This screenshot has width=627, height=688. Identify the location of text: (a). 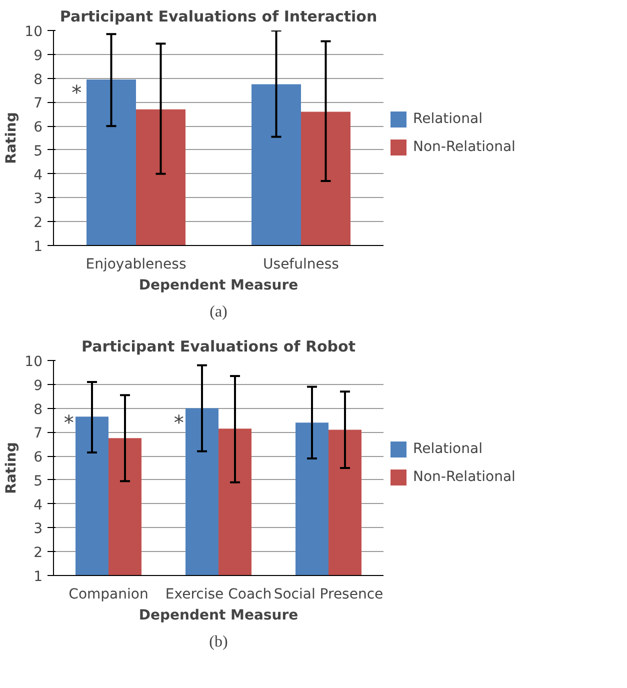
(219, 312).